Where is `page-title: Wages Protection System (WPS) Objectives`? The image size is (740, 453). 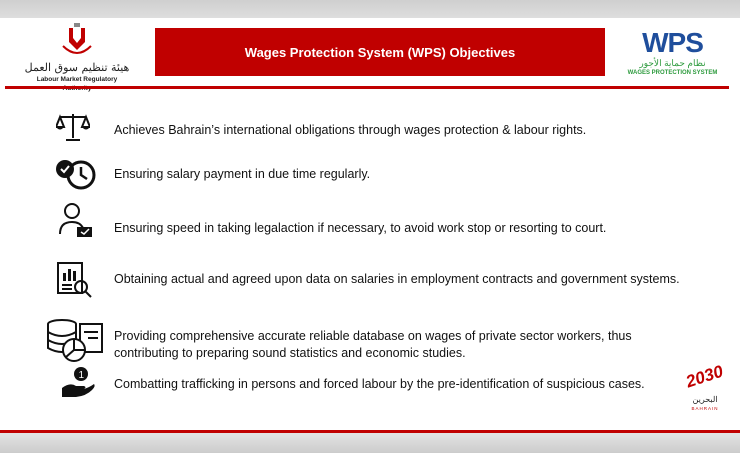 page-title: Wages Protection System (WPS) Objectives is located at coordinates (380, 52).